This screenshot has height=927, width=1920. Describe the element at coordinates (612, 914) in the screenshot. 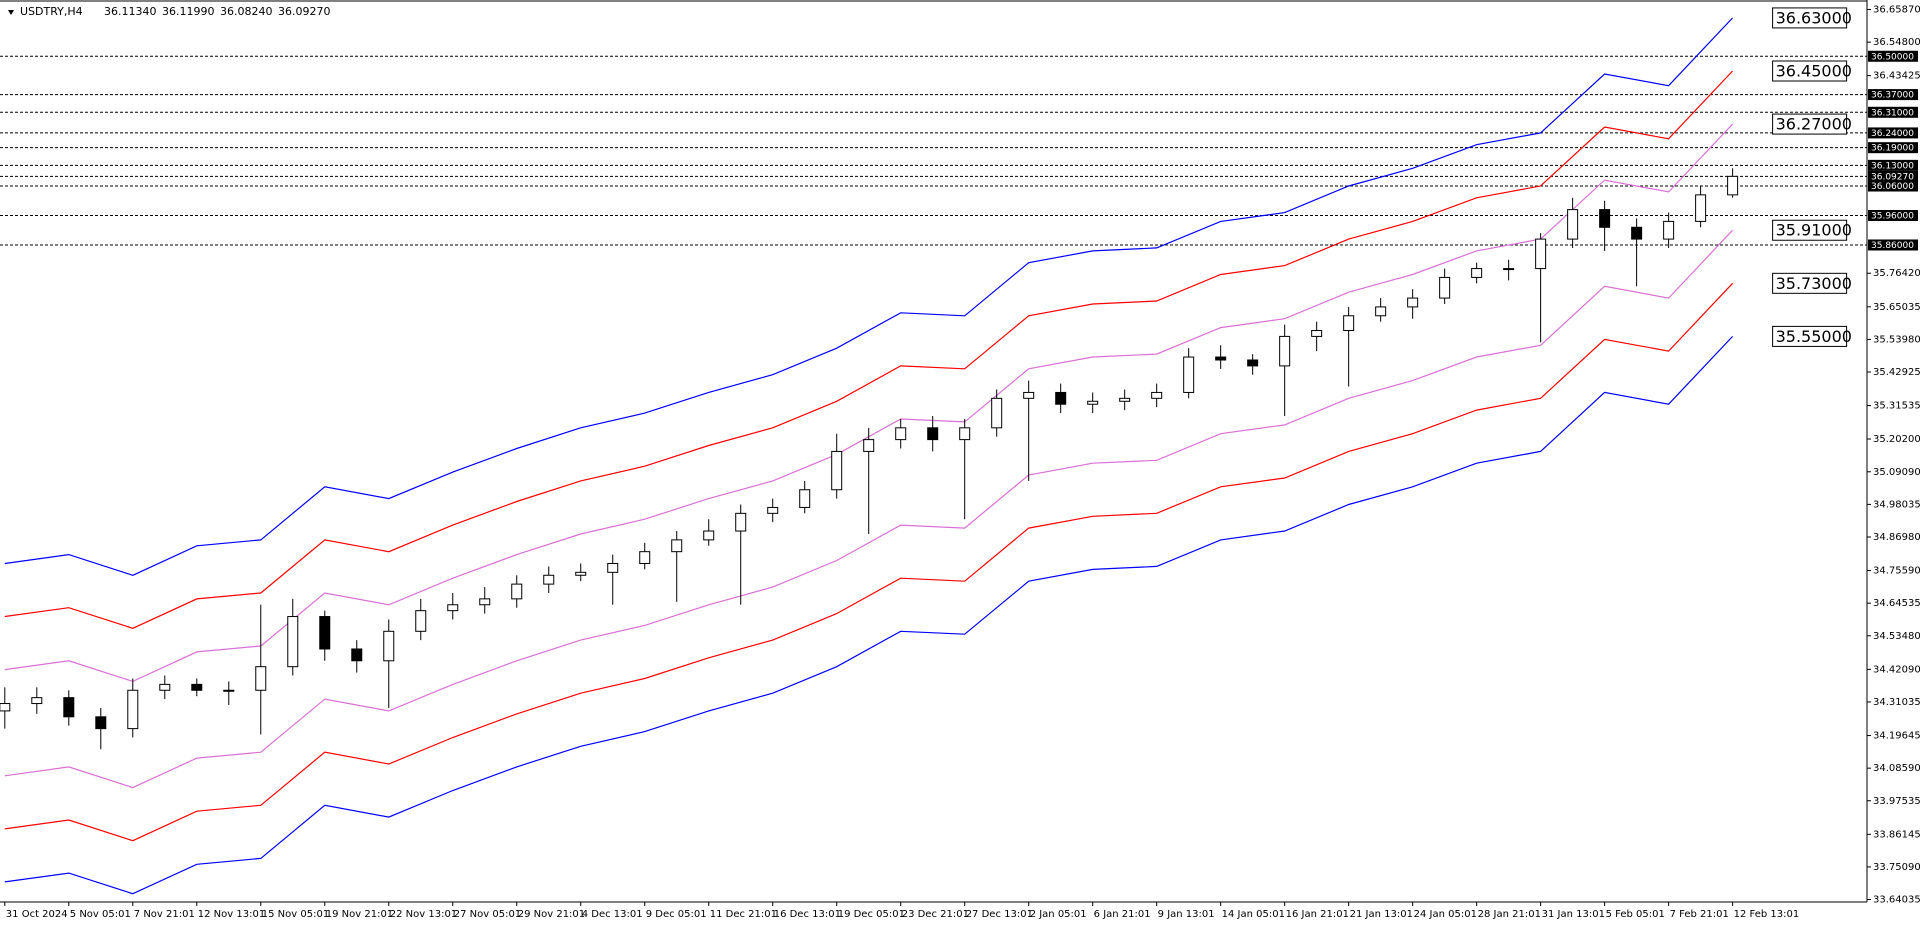

I see `x-tick-label: 4 Dec 13:01` at that location.